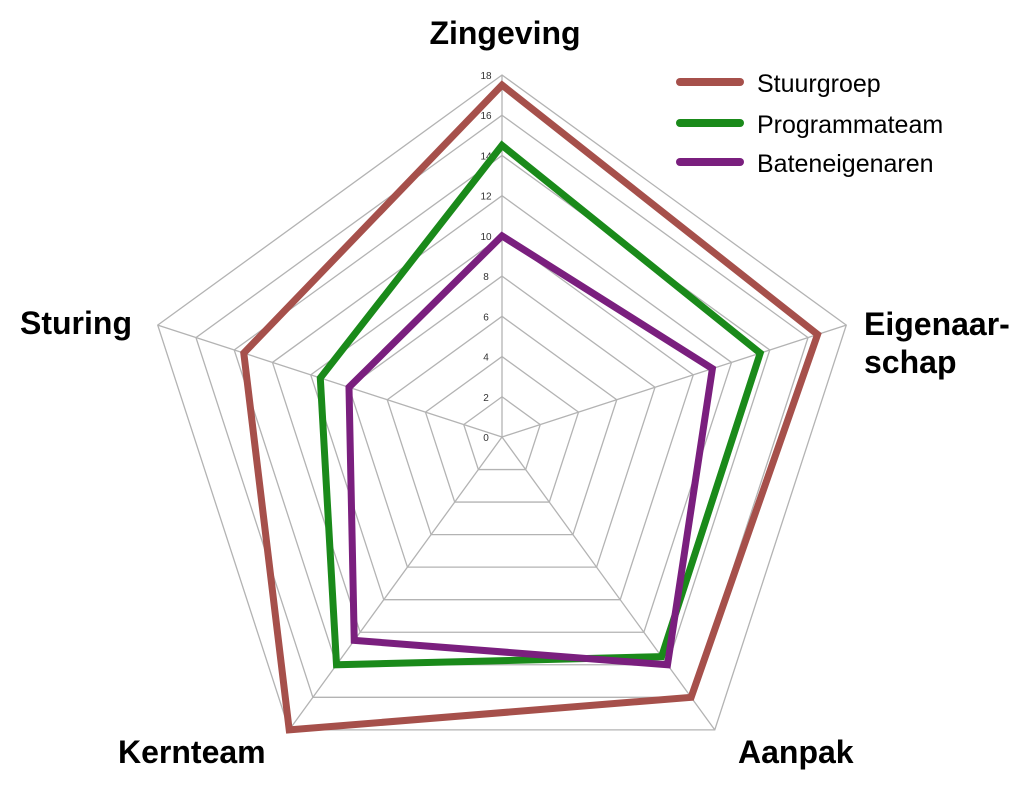  What do you see at coordinates (192, 752) in the screenshot?
I see `category-label-kernteam: Kernteam` at bounding box center [192, 752].